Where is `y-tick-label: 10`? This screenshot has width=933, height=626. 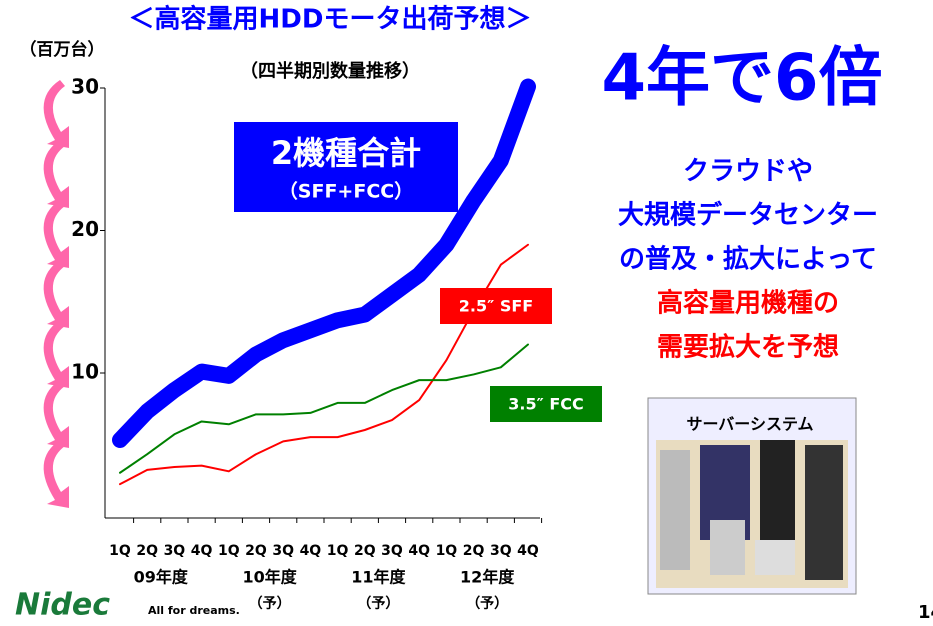
y-tick-label: 10 is located at coordinates (85, 372).